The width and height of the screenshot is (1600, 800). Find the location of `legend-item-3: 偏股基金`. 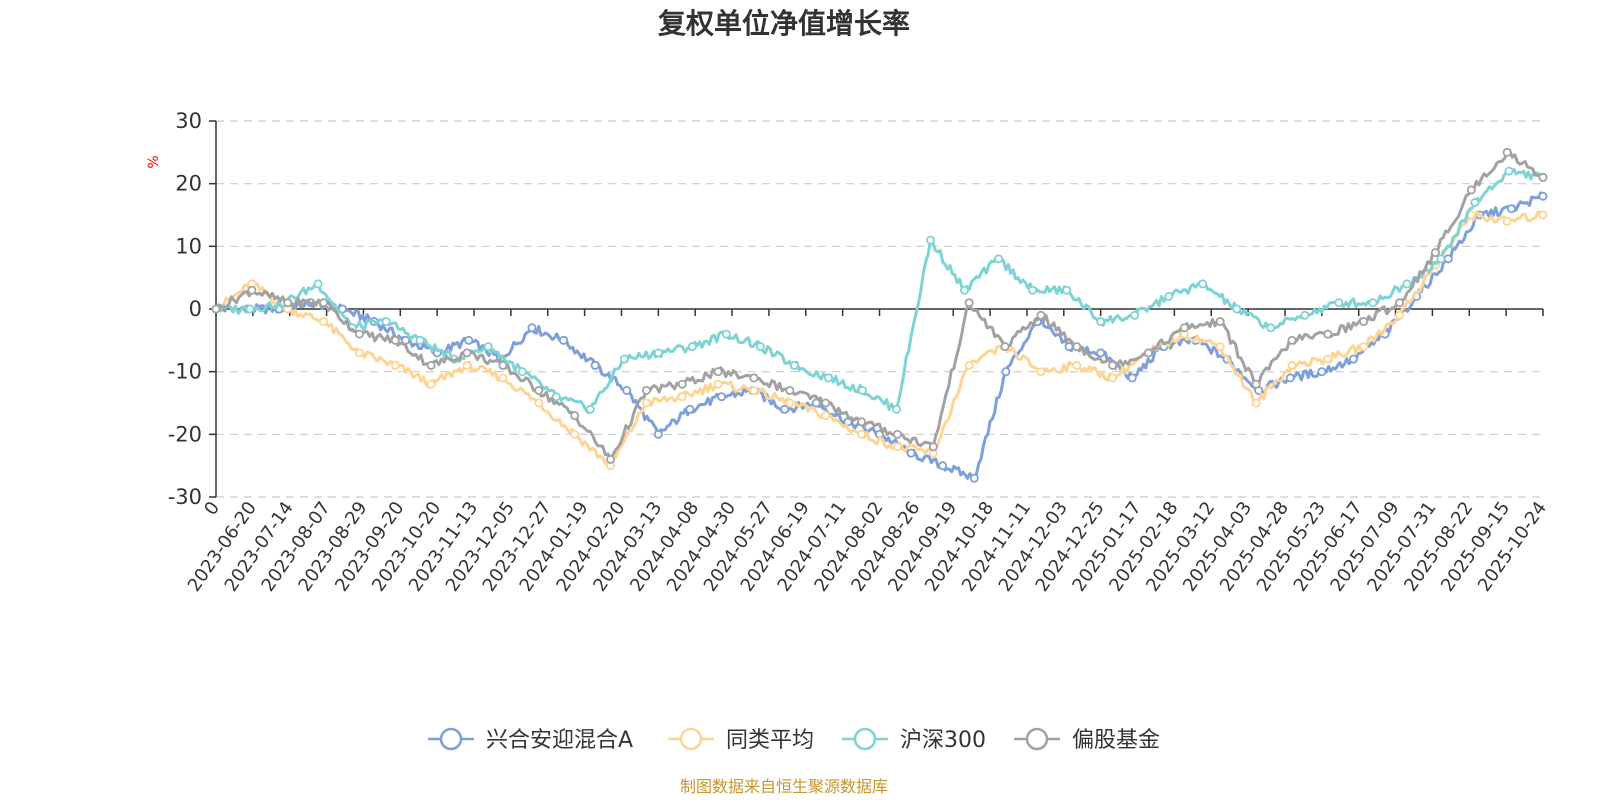

legend-item-3: 偏股基金 is located at coordinates (1087, 740).